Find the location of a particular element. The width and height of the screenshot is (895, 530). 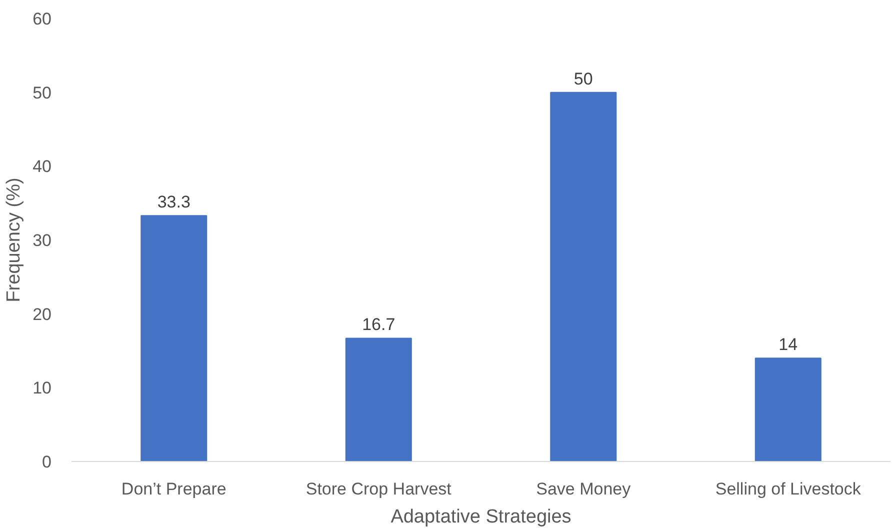

y-tick-label: 60 is located at coordinates (42, 19).